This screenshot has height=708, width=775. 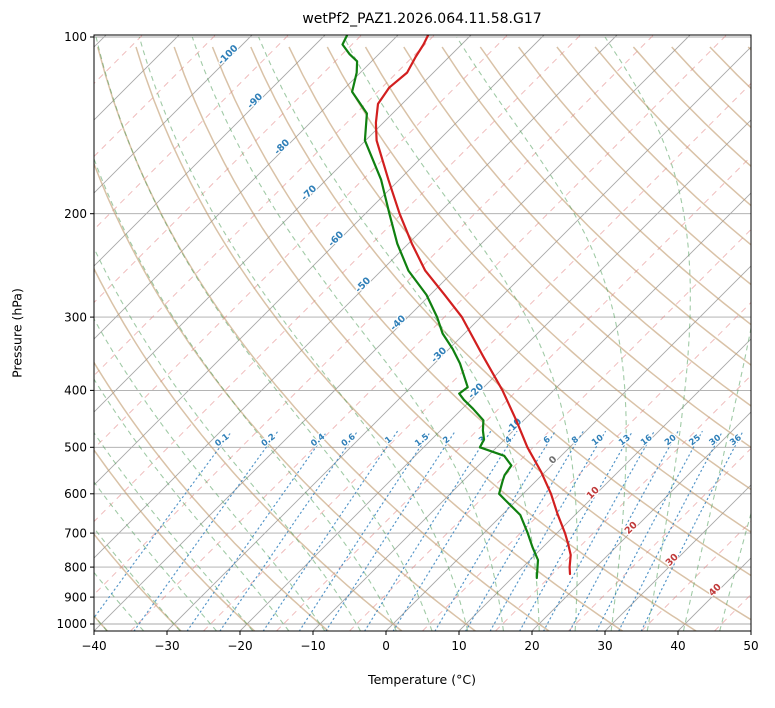 What do you see at coordinates (677, 646) in the screenshot?
I see `x-tick-label: 40` at bounding box center [677, 646].